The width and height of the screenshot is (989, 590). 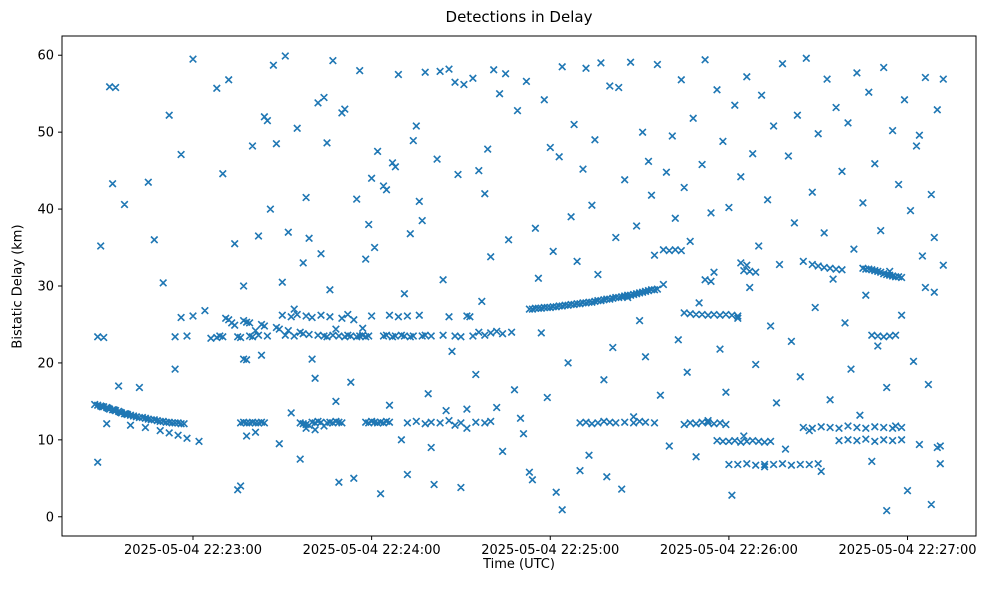 What do you see at coordinates (45, 56) in the screenshot?
I see `y-tick-label: 60` at bounding box center [45, 56].